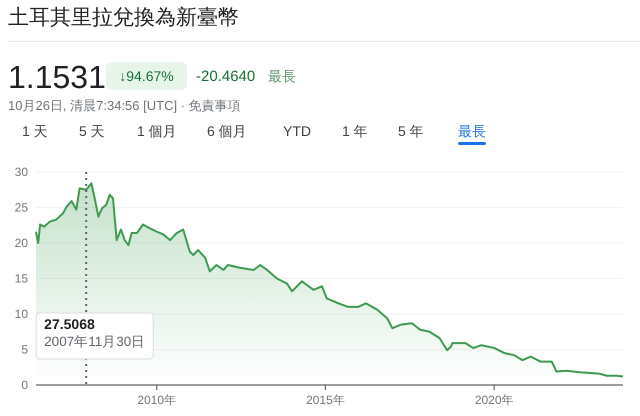  Describe the element at coordinates (297, 131) in the screenshot. I see `text: YTD` at that location.